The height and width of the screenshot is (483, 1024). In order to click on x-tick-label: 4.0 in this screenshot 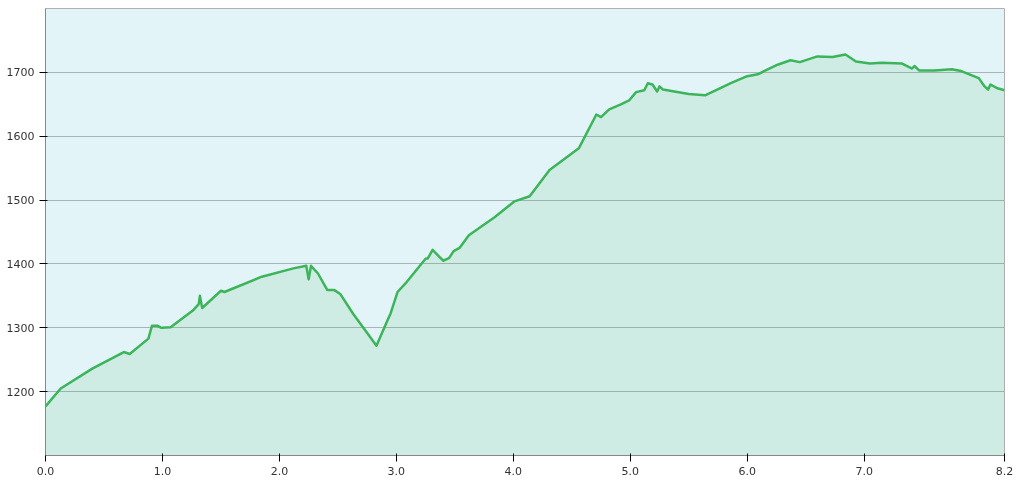, I will do `click(513, 471)`.